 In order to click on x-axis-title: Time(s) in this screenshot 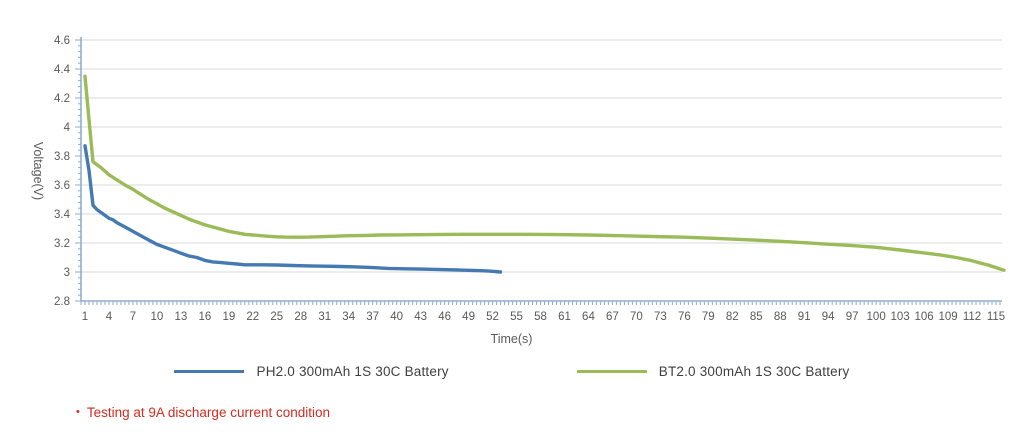, I will do `click(512, 339)`.